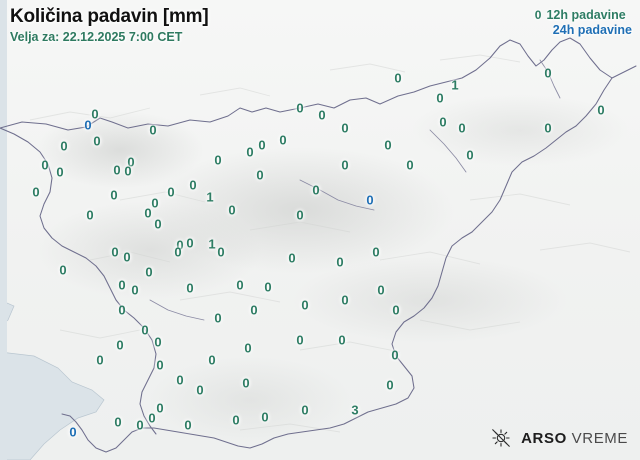 Image resolution: width=640 pixels, height=460 pixels. I want to click on legend-label-12h: 12h padavine, so click(586, 15).